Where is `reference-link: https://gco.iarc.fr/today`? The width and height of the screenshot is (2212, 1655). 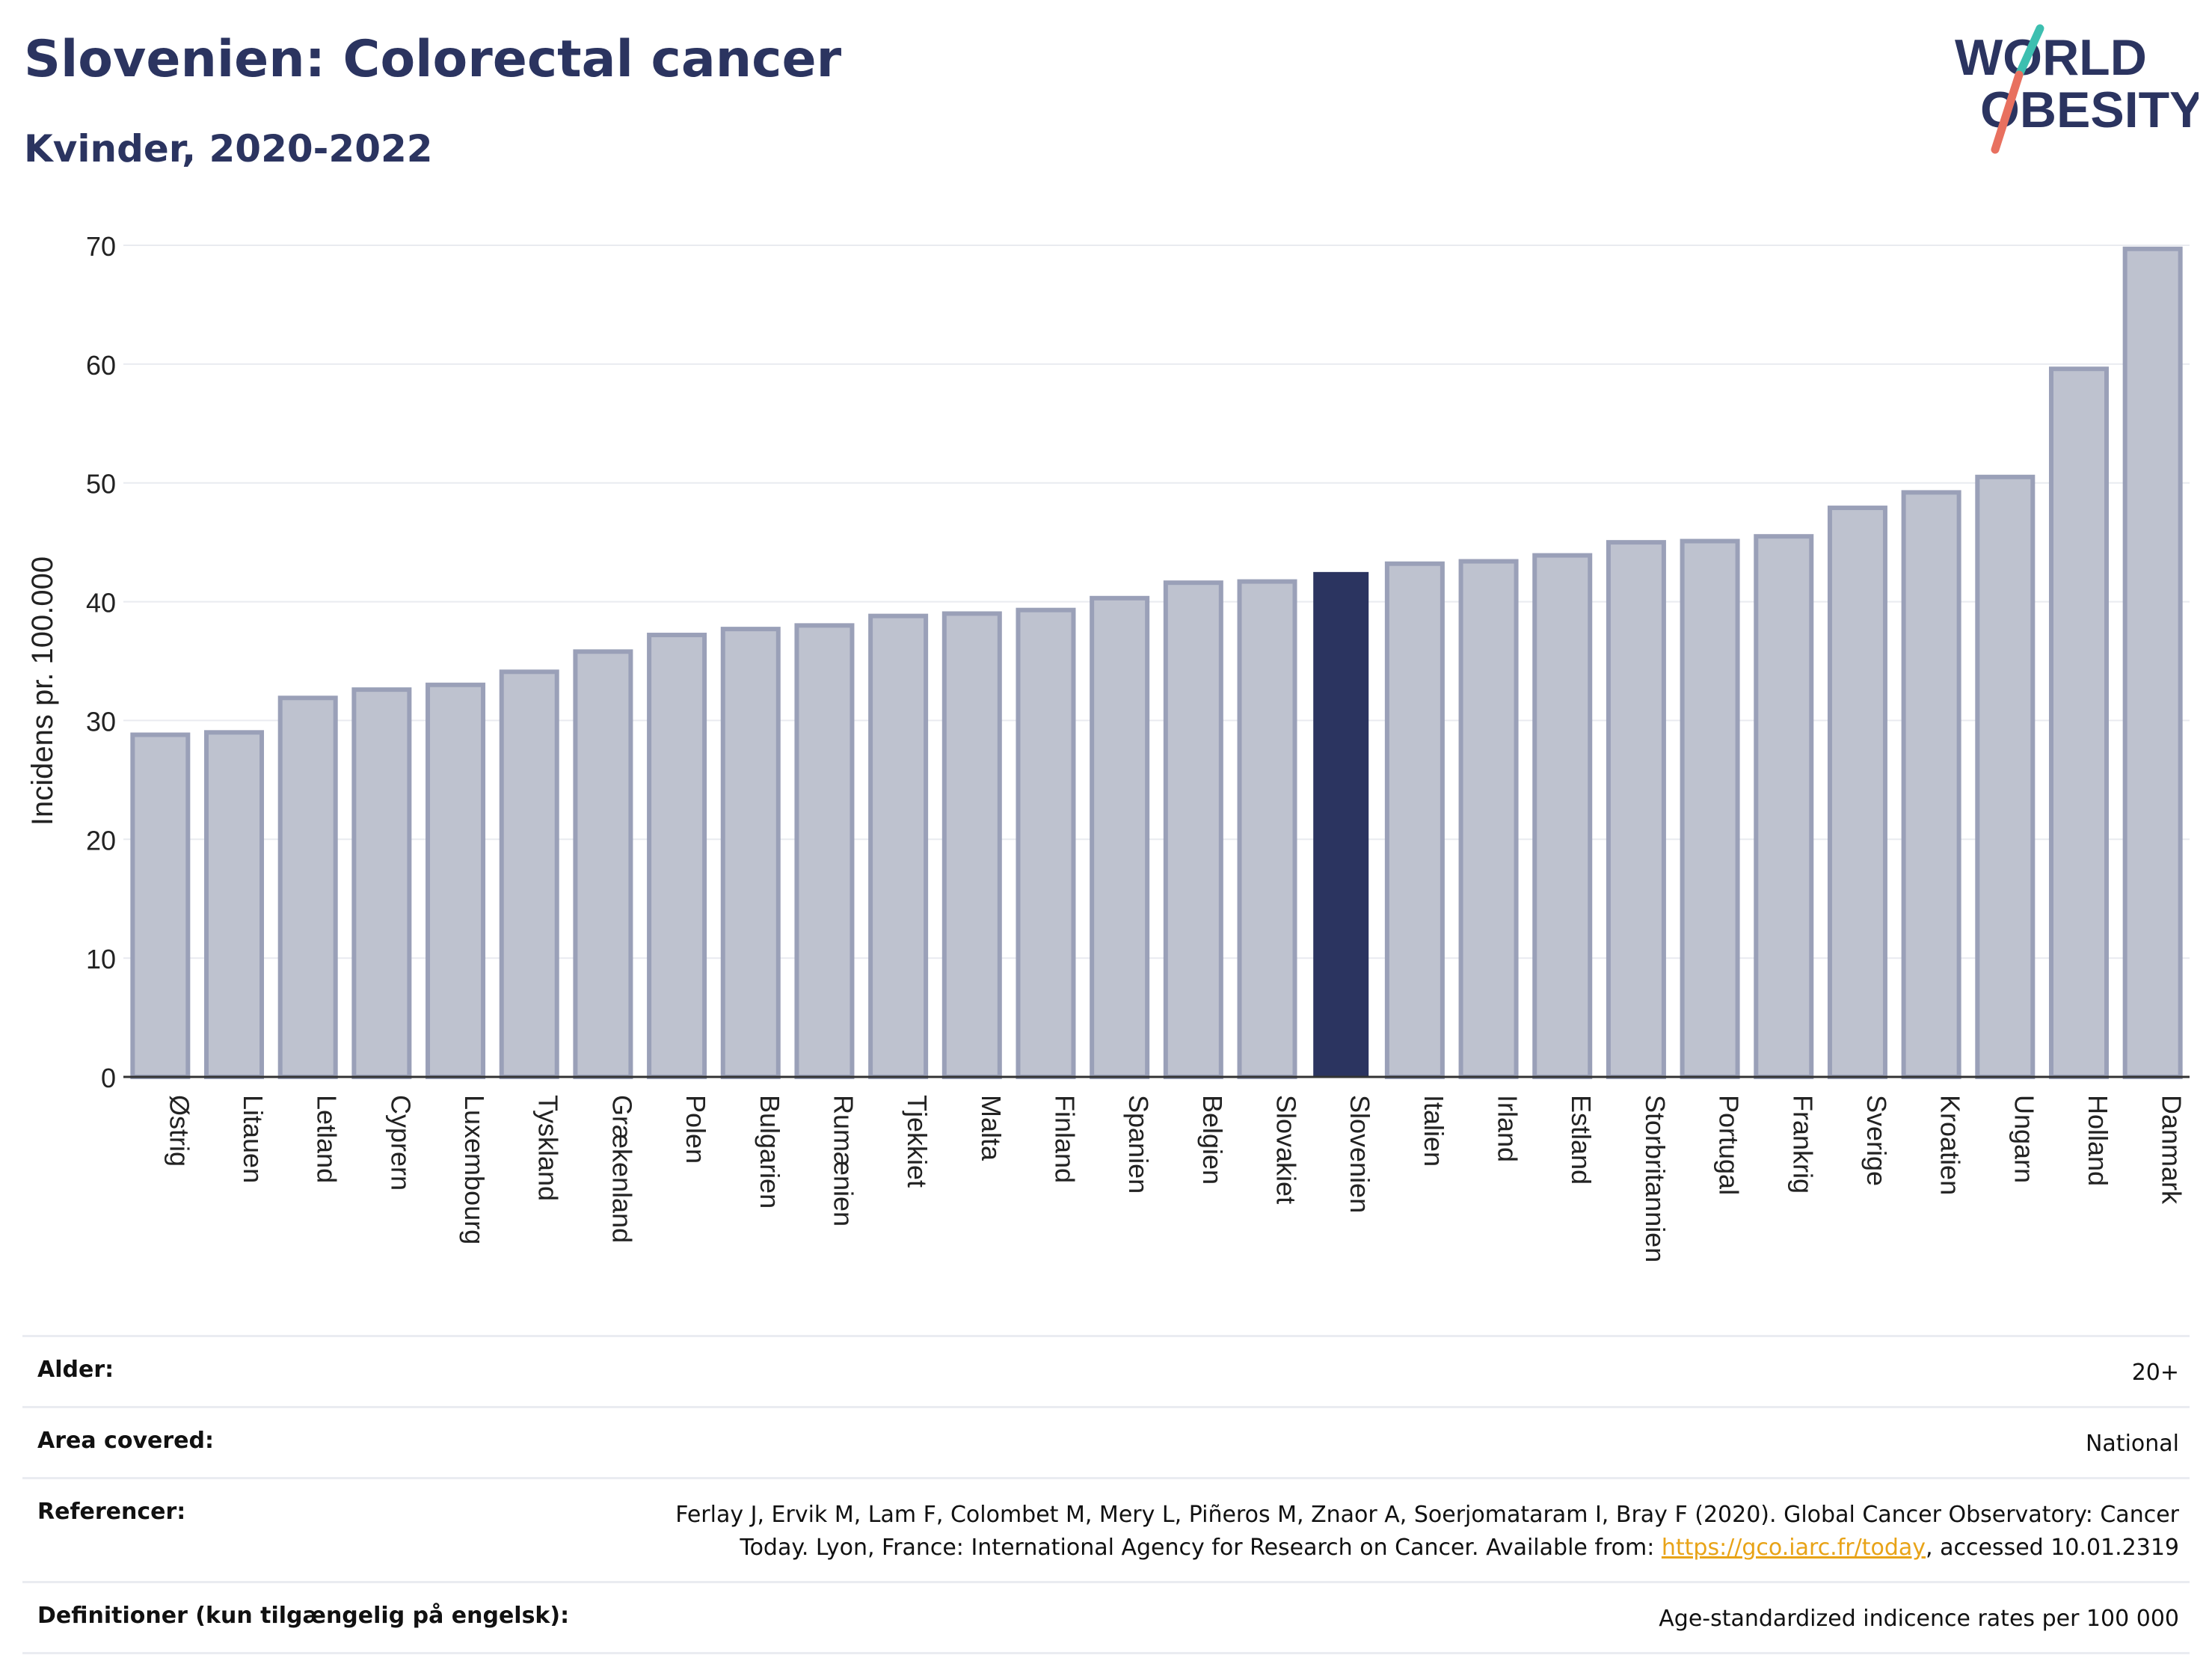 reference-link: https://gco.iarc.fr/today is located at coordinates (1793, 1548).